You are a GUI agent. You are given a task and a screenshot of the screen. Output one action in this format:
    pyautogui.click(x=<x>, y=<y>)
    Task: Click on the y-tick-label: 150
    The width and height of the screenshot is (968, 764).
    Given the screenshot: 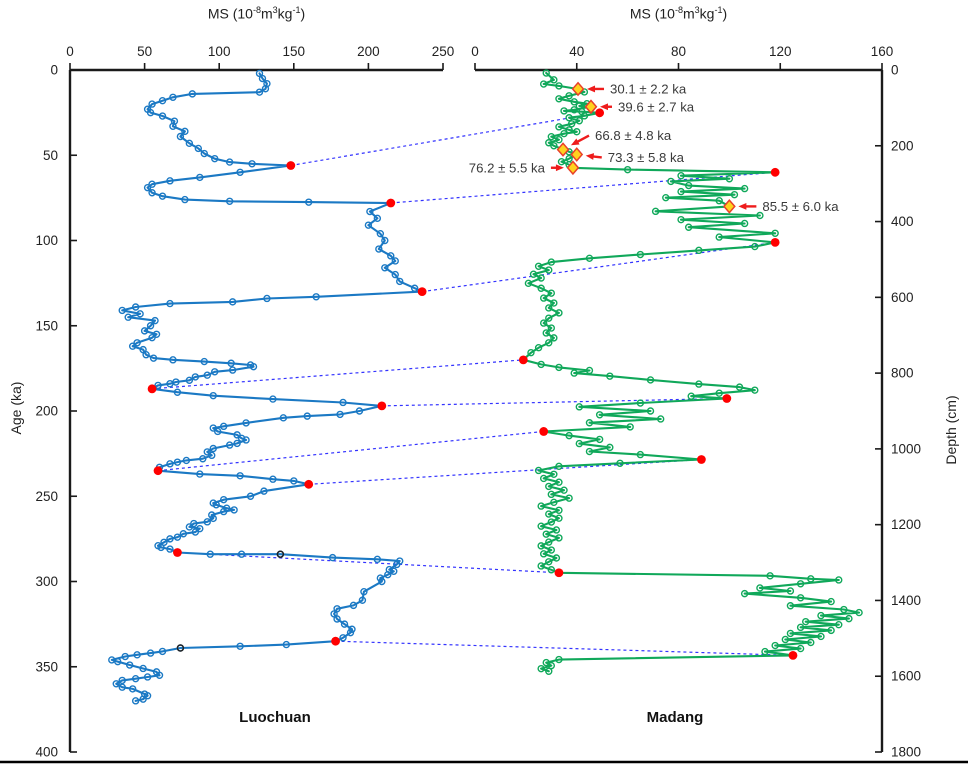 What is the action you would take?
    pyautogui.click(x=46, y=325)
    